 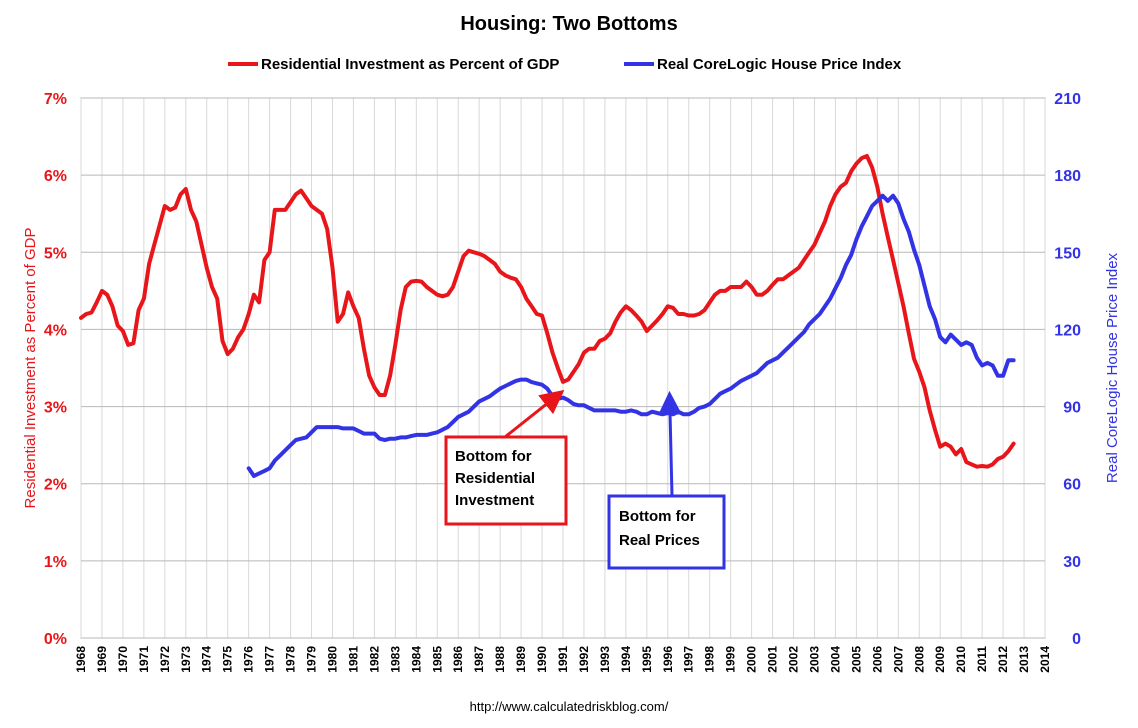 What do you see at coordinates (144, 659) in the screenshot?
I see `x-tick-label: 1971` at bounding box center [144, 659].